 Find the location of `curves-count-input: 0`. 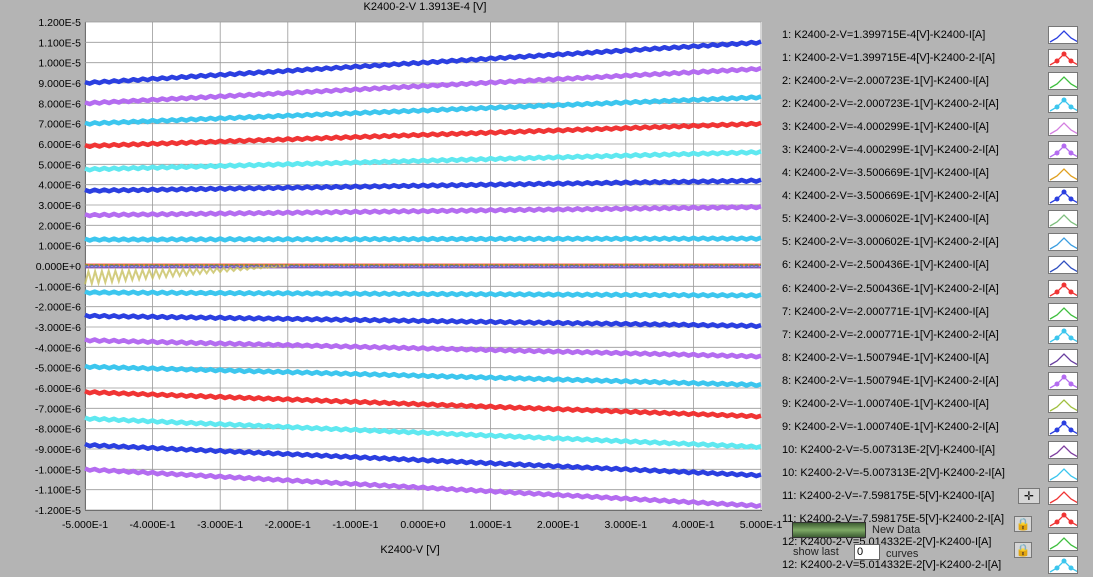

curves-count-input: 0 is located at coordinates (867, 552).